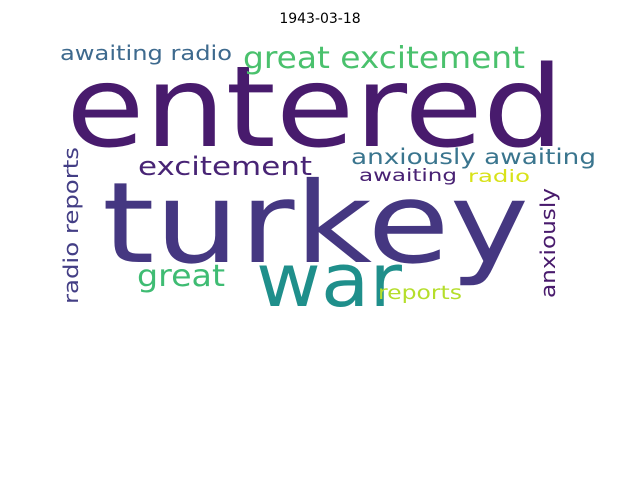 Image resolution: width=640 pixels, height=480 pixels. I want to click on word-awaiting: awaiting, so click(408, 176).